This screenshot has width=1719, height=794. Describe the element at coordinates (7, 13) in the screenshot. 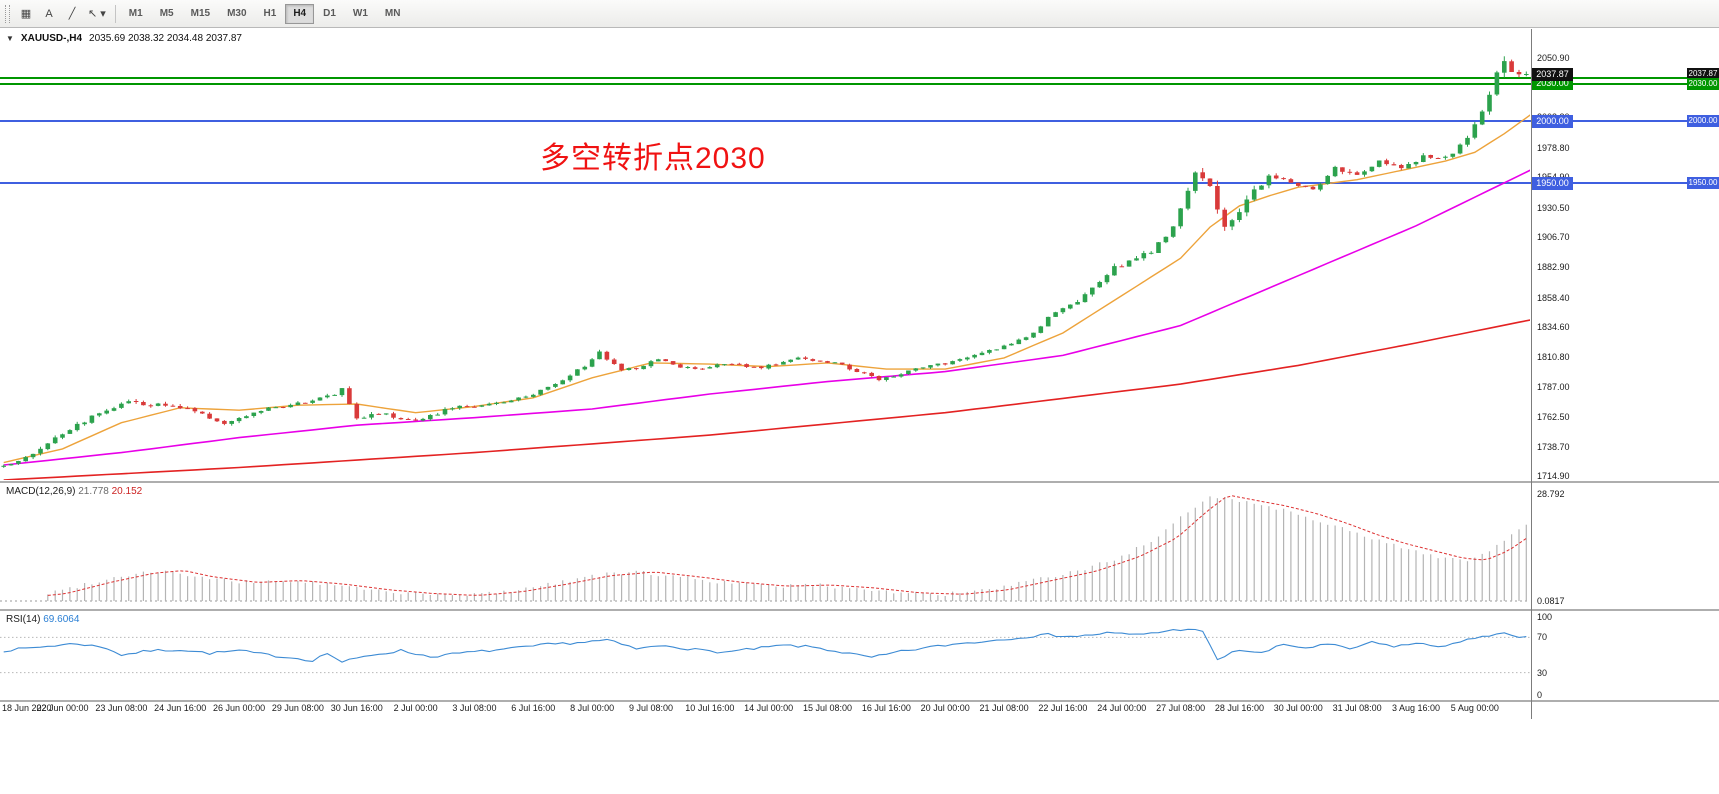

I see `toolbar-grip` at that location.